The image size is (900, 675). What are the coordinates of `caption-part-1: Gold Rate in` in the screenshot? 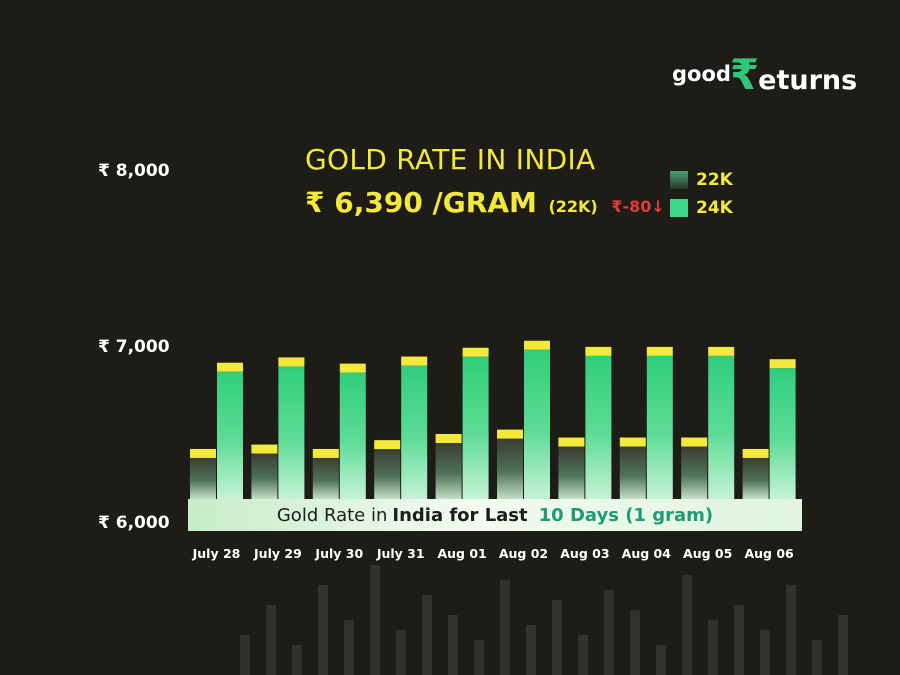 It's located at (332, 515).